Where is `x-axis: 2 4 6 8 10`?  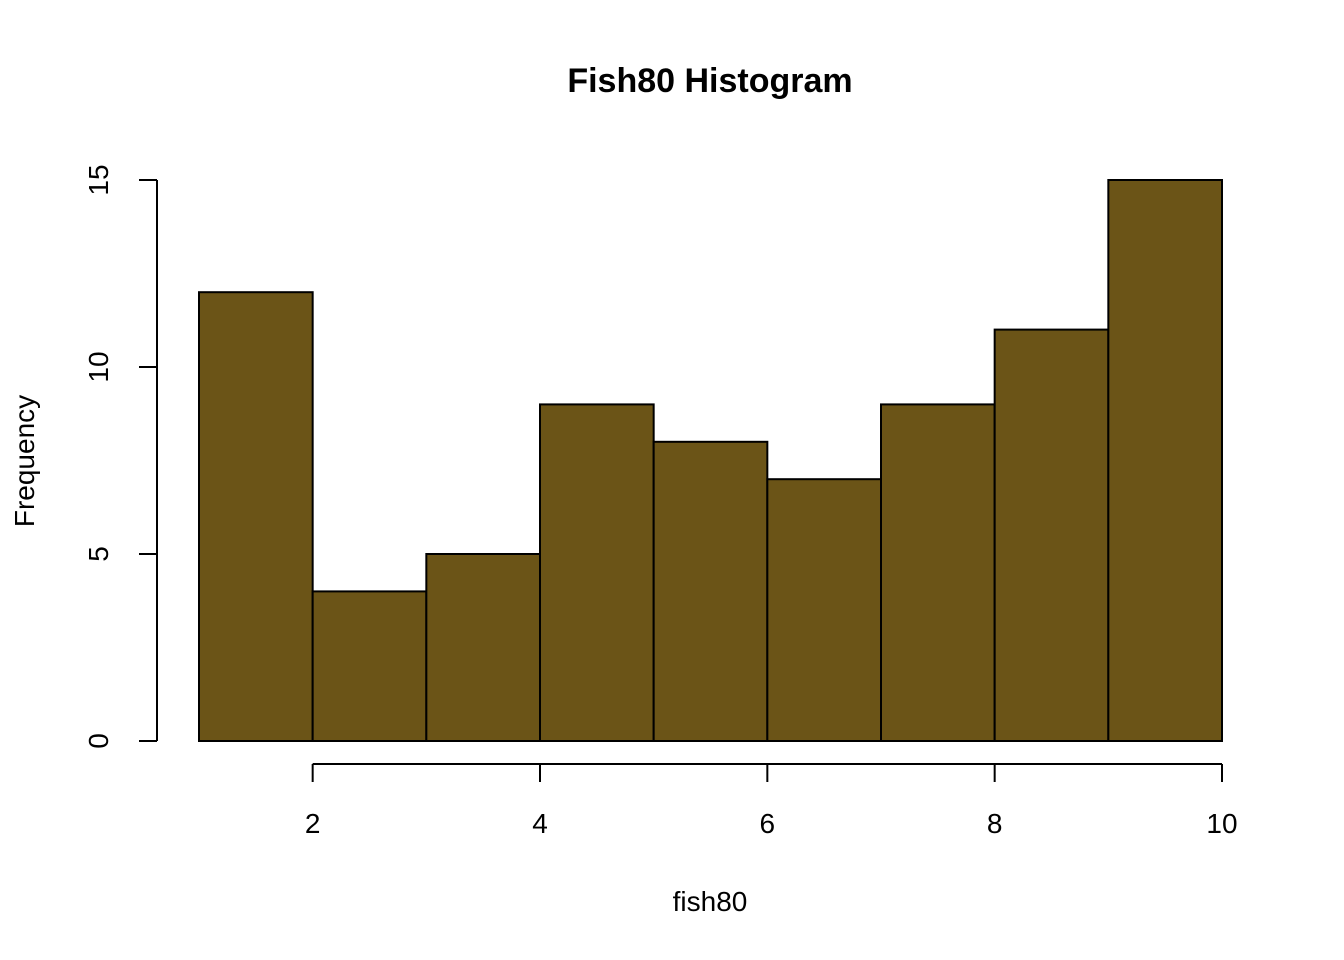 x-axis: 2 4 6 8 10 is located at coordinates (771, 801).